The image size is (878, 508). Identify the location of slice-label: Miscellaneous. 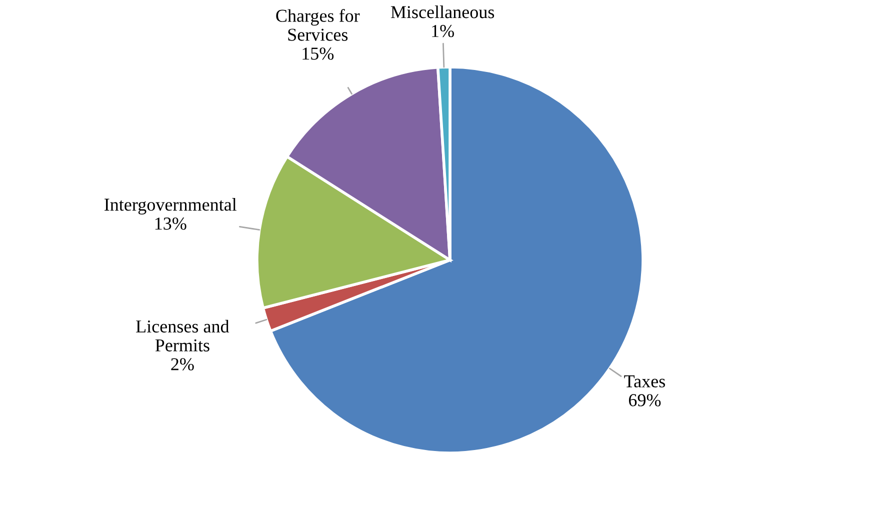
(442, 12).